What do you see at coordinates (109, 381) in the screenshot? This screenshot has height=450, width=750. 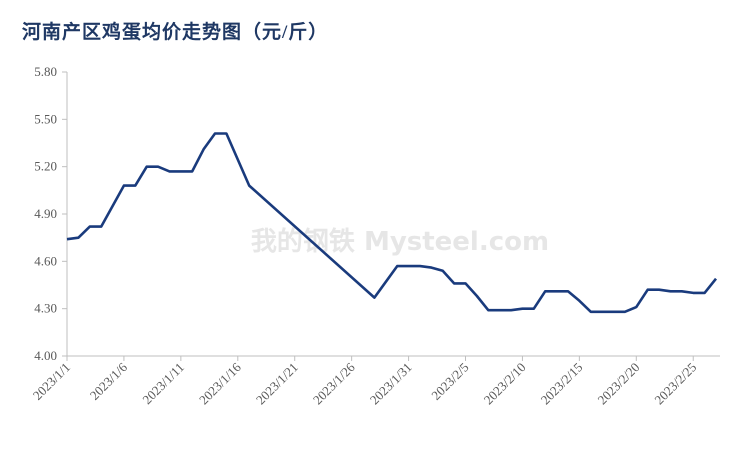 I see `x-tick-label: 2023/1/6` at bounding box center [109, 381].